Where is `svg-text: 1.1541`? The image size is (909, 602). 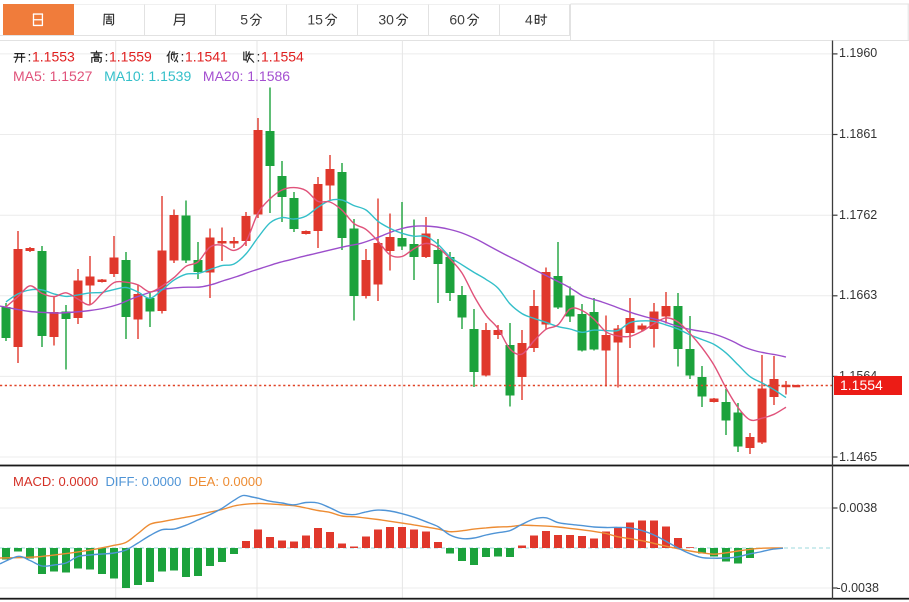
svg-text: 1.1541 is located at coordinates (206, 57).